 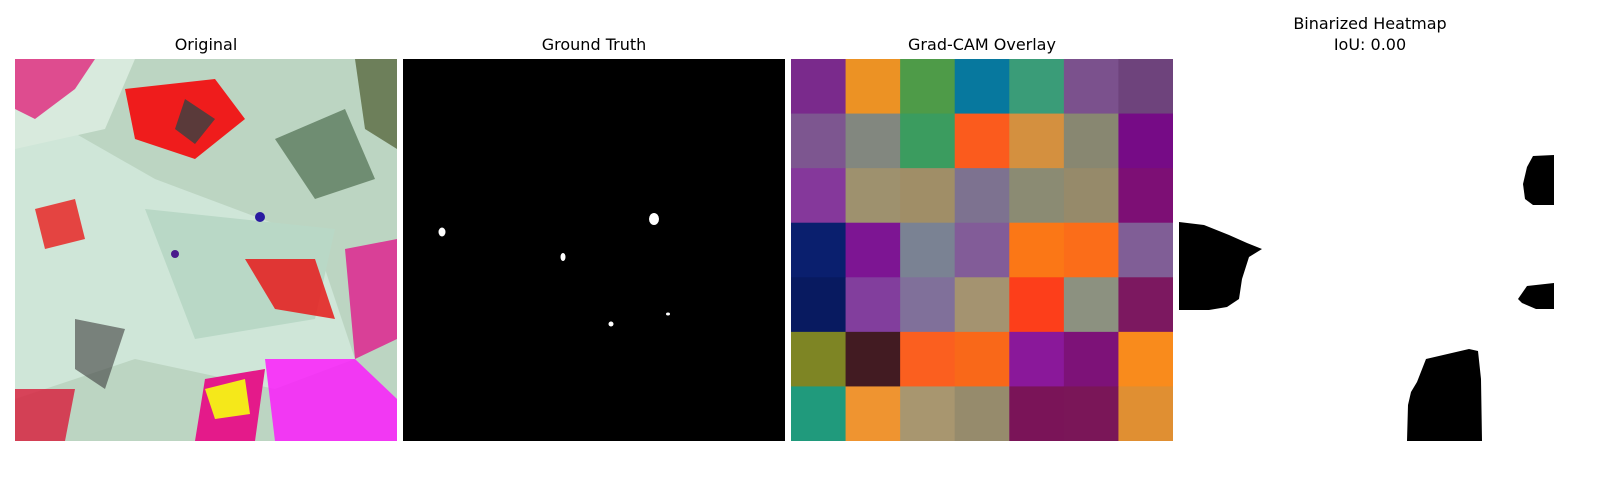 I want to click on panel-title-iou: IoU: 0.00, so click(x=1370, y=44).